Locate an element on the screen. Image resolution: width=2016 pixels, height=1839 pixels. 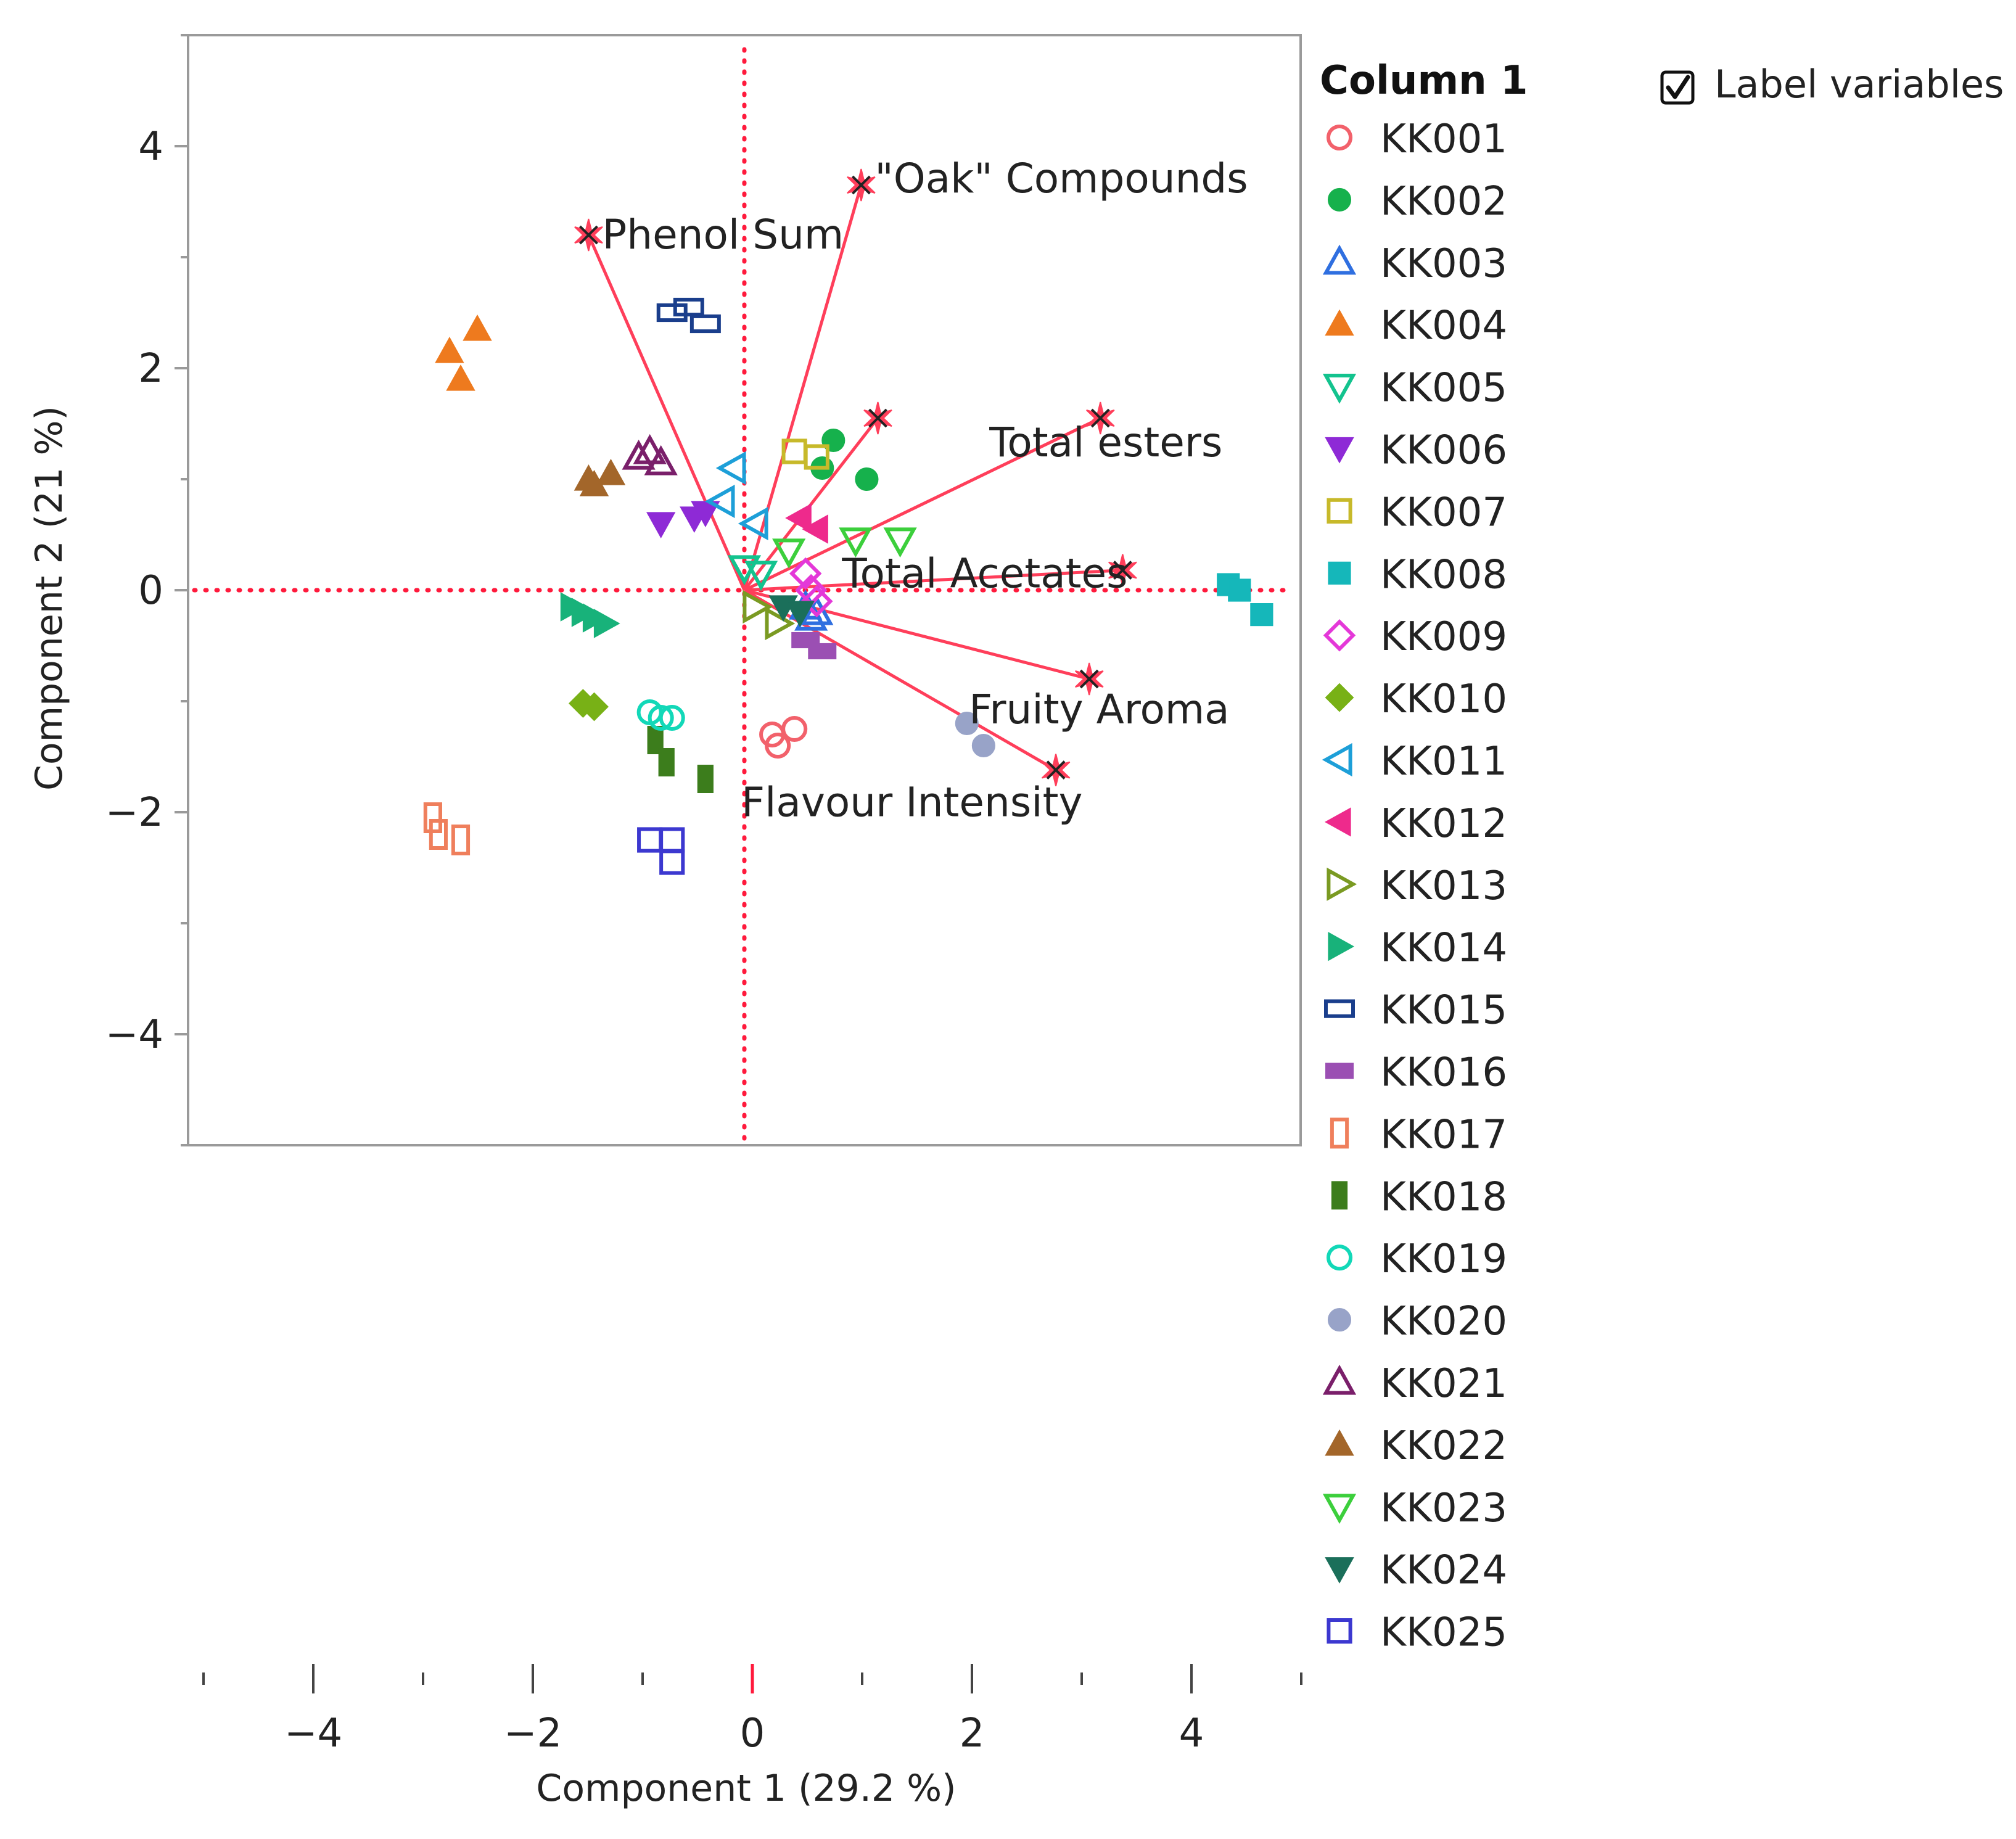
x-tick-label: −4 is located at coordinates (313, 1733).